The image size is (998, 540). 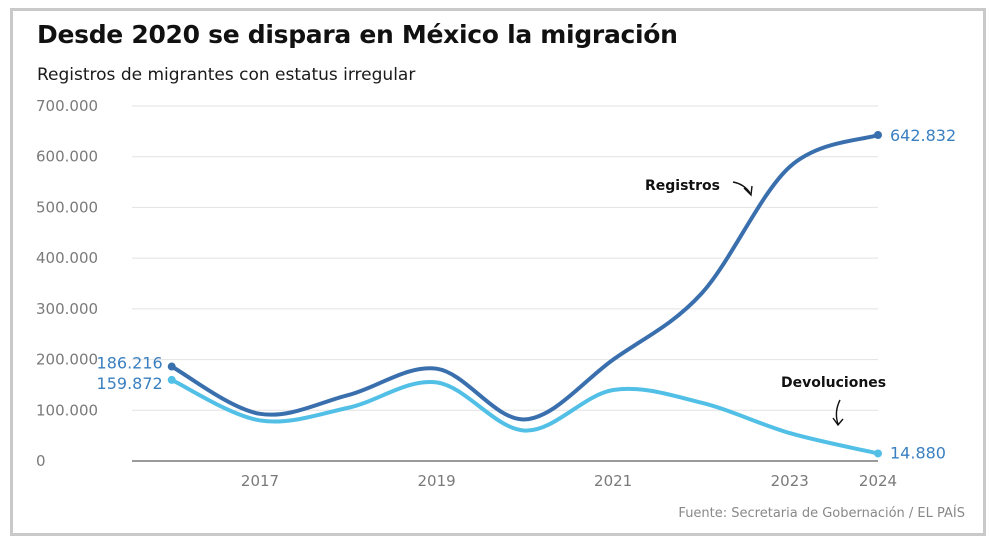 I want to click on registros-arrow, so click(x=741, y=187).